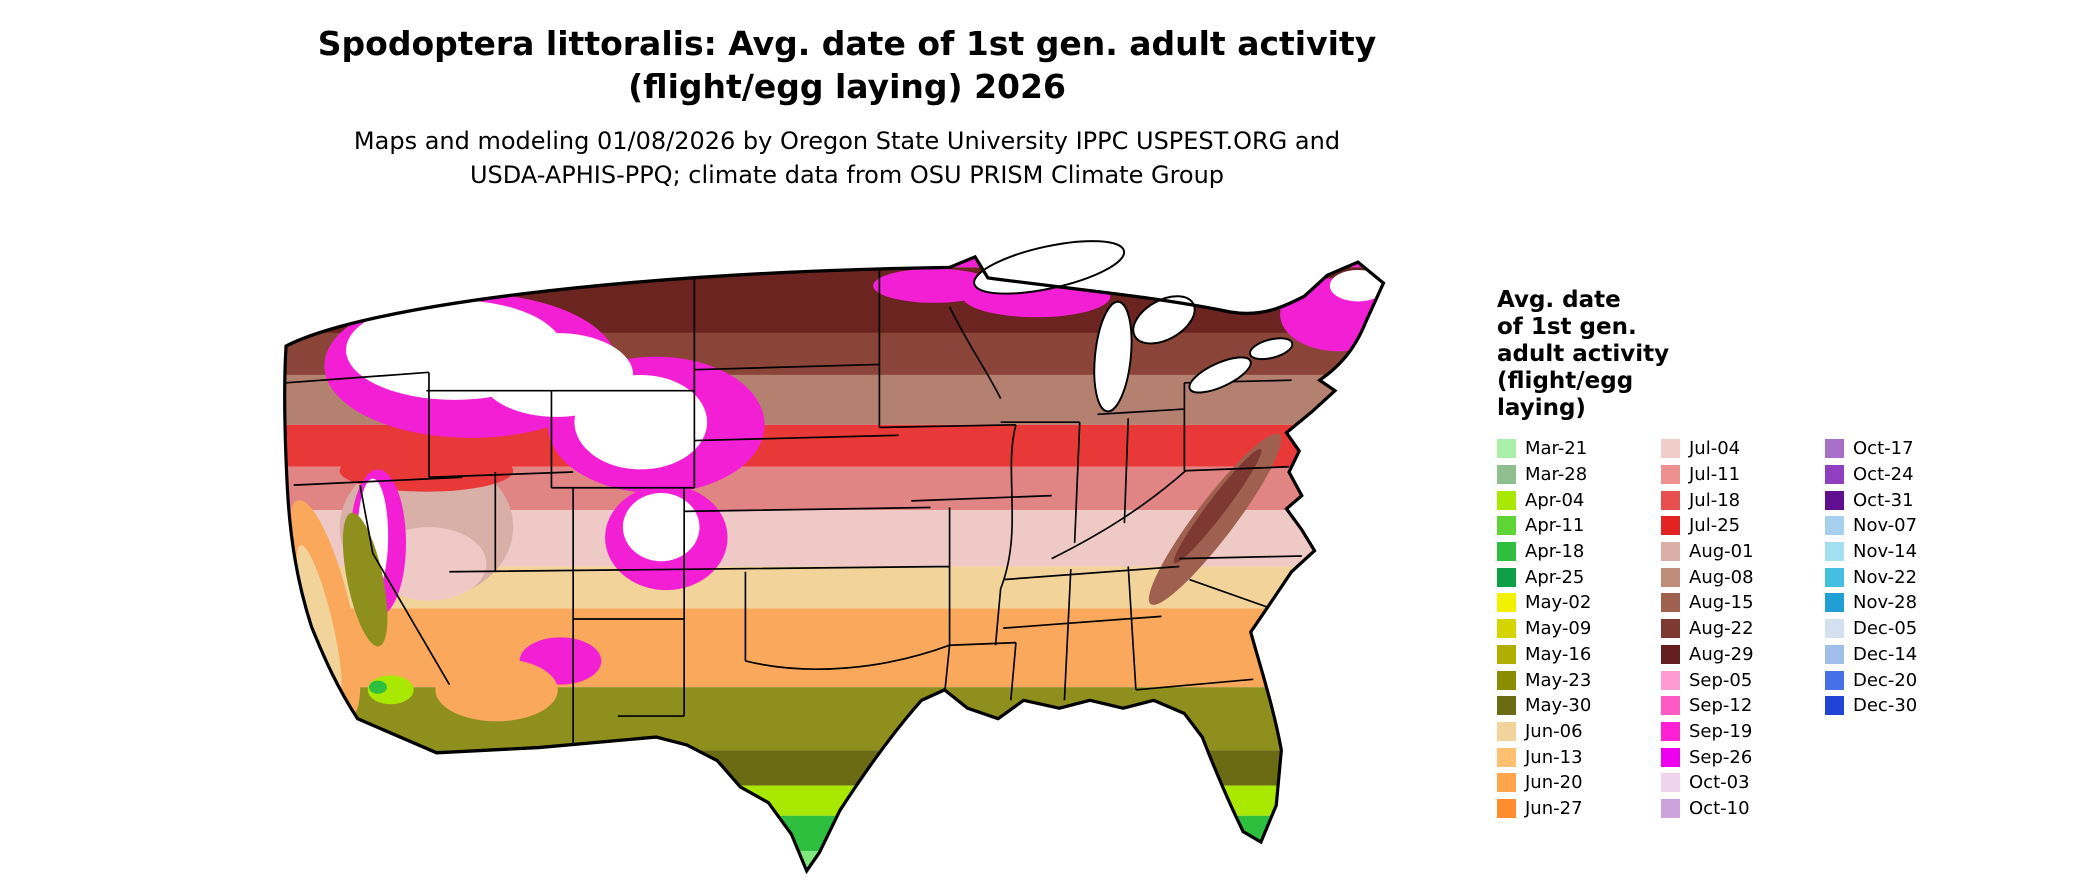 This screenshot has height=892, width=2100. What do you see at coordinates (1907, 449) in the screenshot?
I see `legend-item: Oct-17` at bounding box center [1907, 449].